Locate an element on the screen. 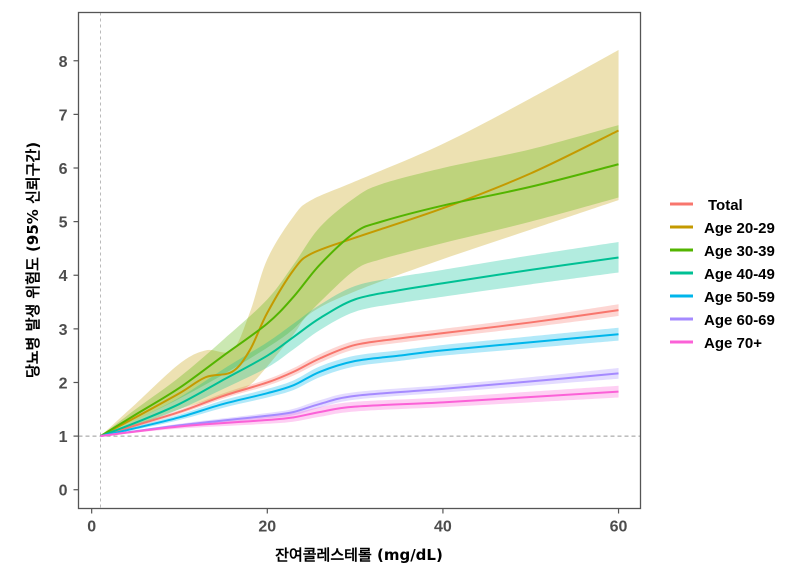 The height and width of the screenshot is (576, 802). legend-label: Age 50-59 is located at coordinates (739, 297).